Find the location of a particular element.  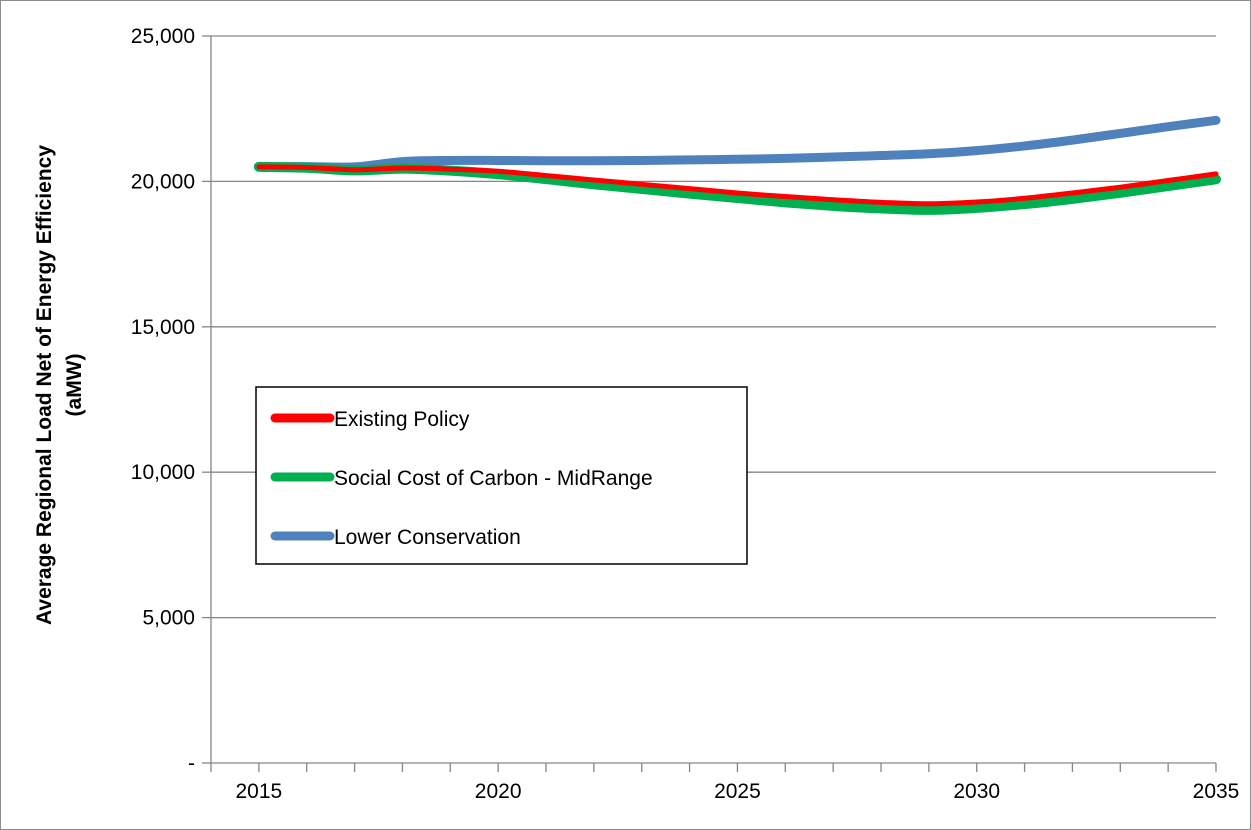

x-tick-label: 2030 is located at coordinates (976, 791).